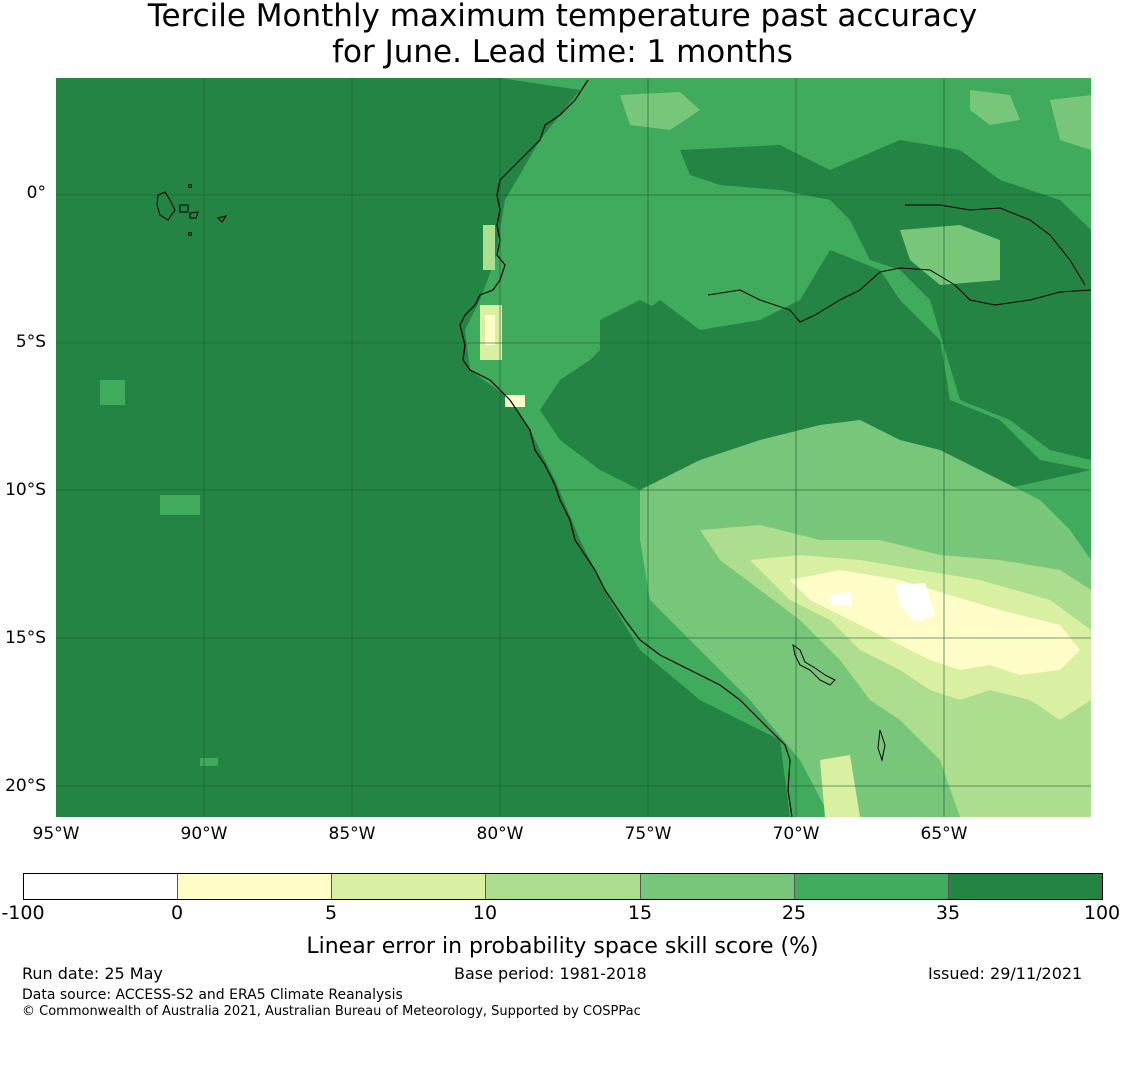 The width and height of the screenshot is (1125, 1065). I want to click on map-title-line2: for June. Lead time: 1 months, so click(562, 52).